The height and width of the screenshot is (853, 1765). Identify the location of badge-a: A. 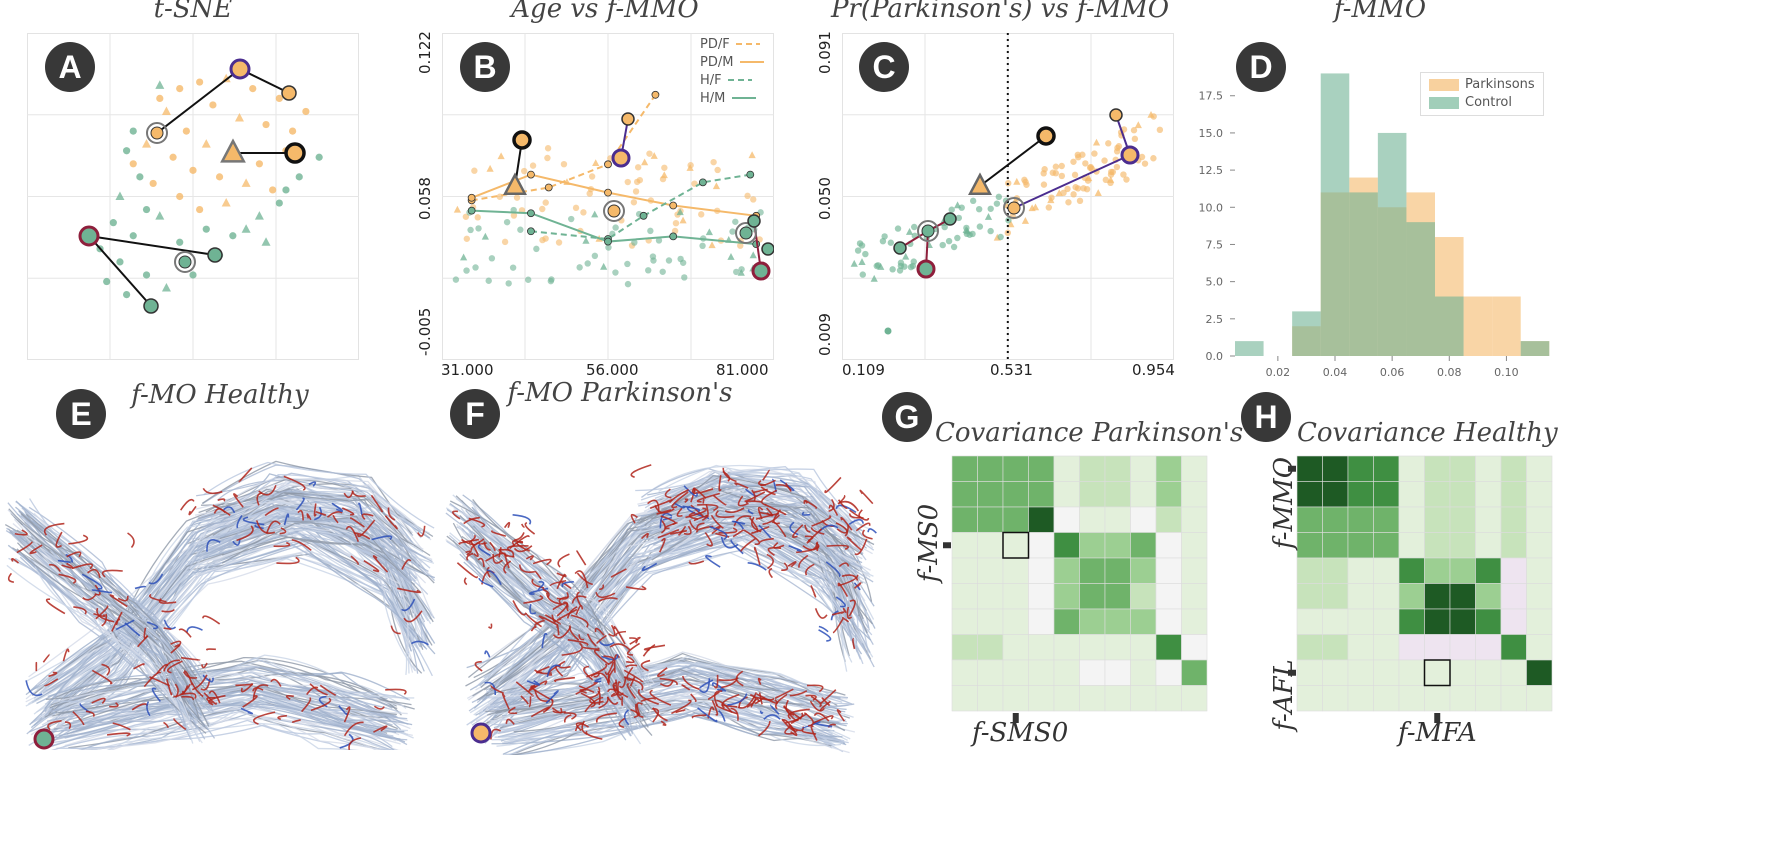
(70, 67).